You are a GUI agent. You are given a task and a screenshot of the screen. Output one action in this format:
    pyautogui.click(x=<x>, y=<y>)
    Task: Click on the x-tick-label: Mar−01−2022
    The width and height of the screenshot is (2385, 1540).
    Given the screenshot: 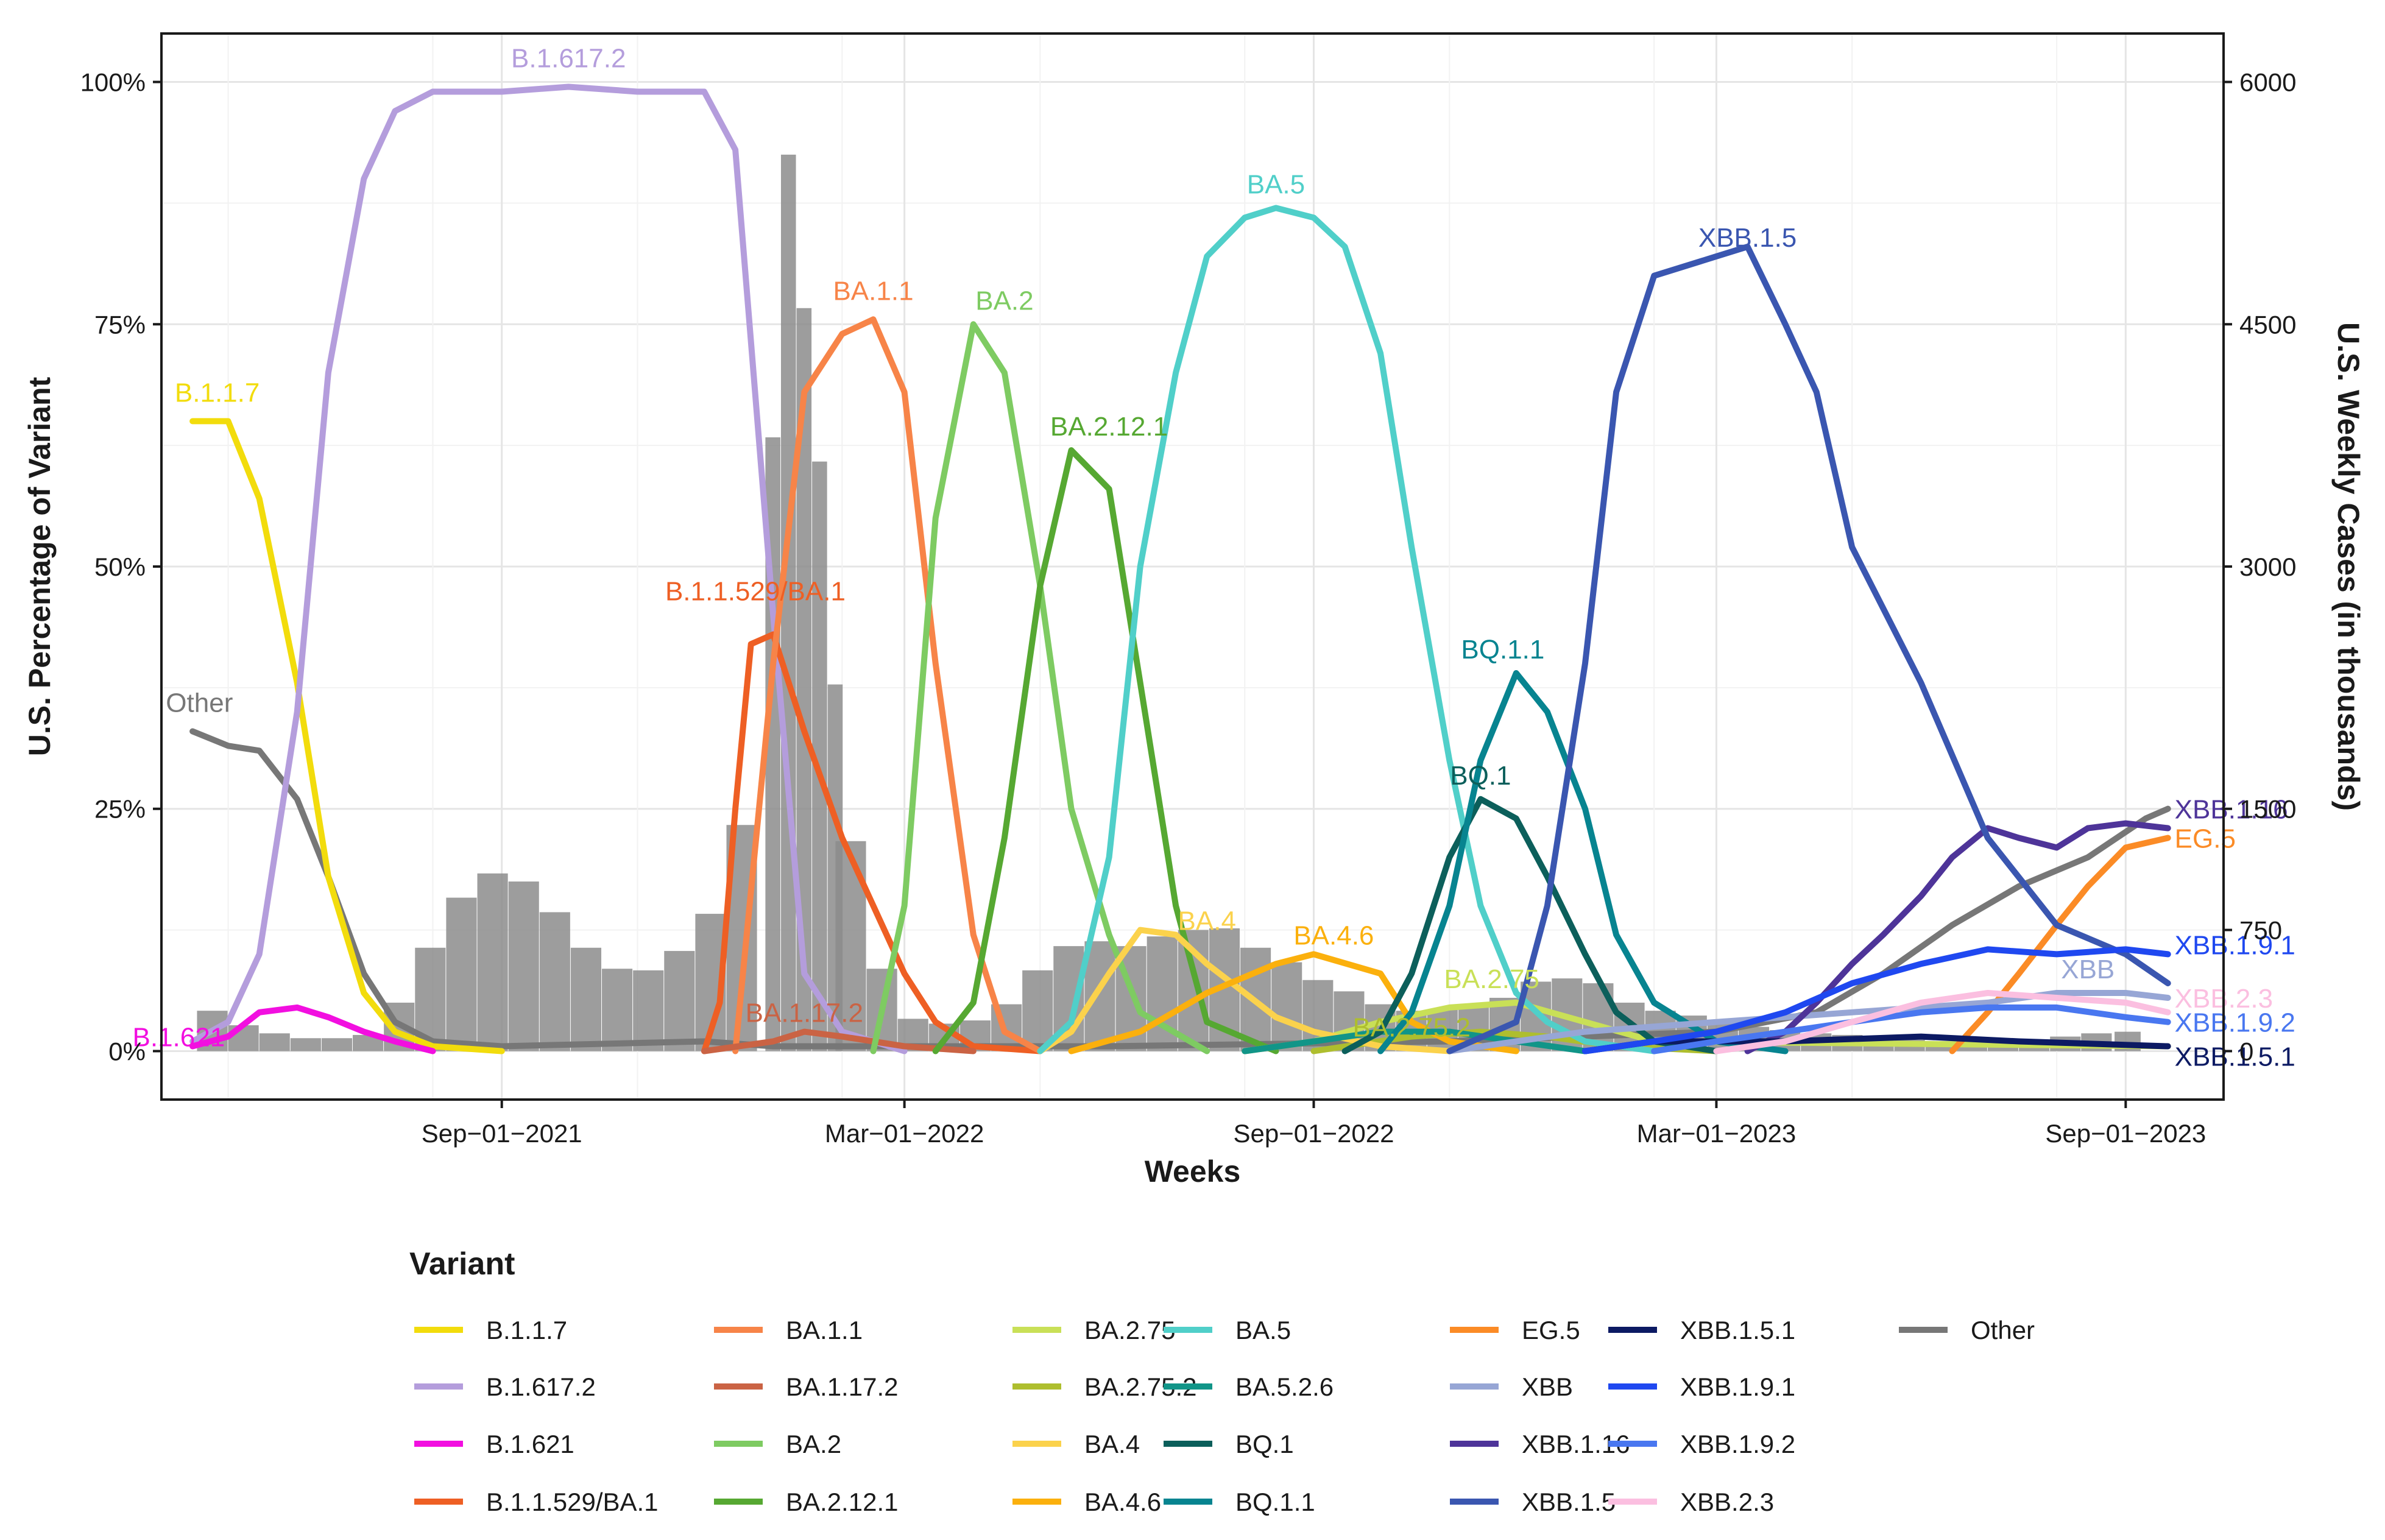 What is the action you would take?
    pyautogui.click(x=904, y=1134)
    